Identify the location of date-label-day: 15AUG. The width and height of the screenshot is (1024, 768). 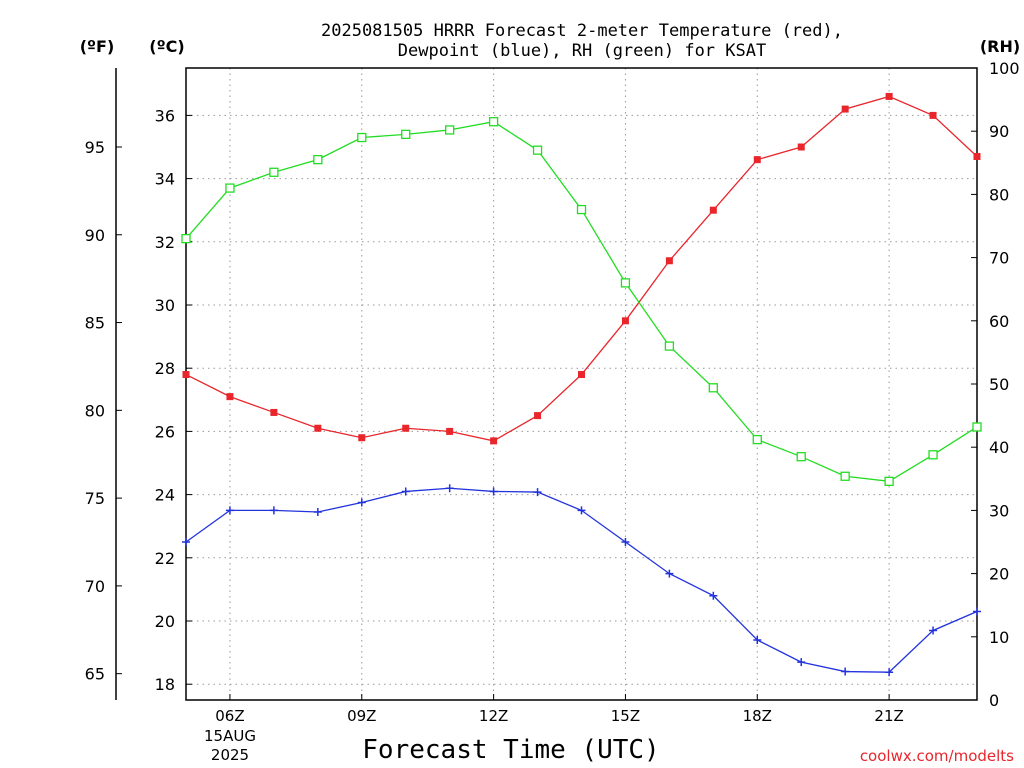
(230, 736).